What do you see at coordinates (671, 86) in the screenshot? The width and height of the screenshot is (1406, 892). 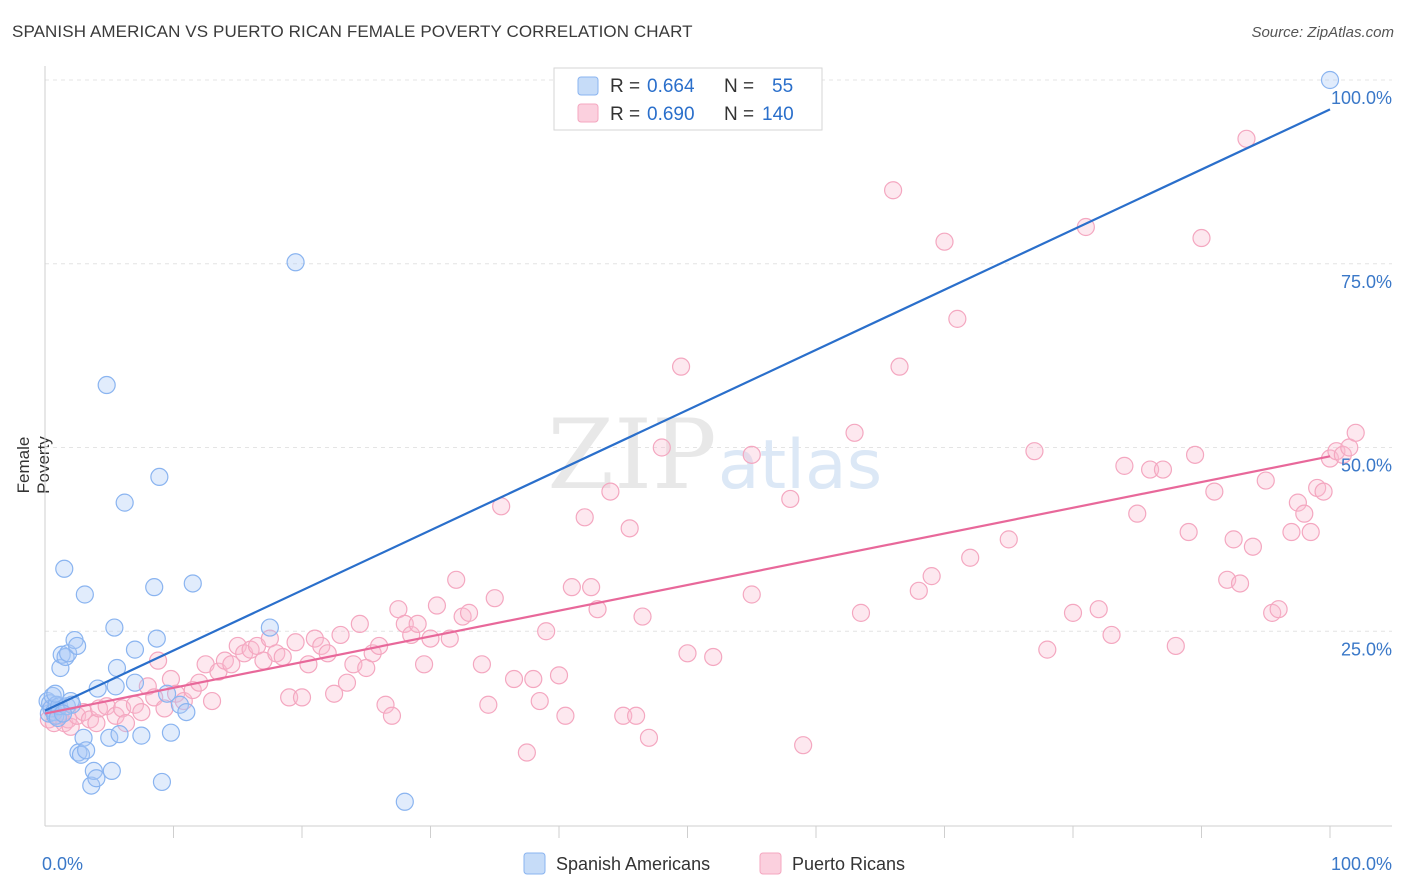 I see `legend-r-value-1: 0.664` at bounding box center [671, 86].